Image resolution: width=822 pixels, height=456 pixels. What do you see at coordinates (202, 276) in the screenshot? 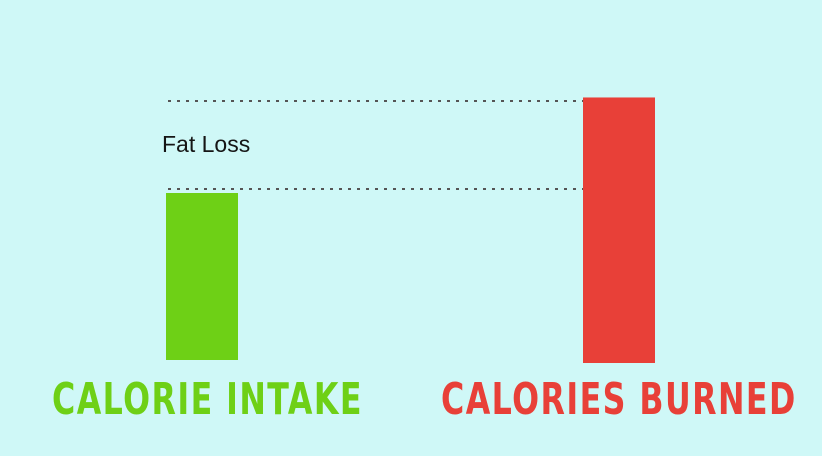
I see `bar-calorie-intake` at bounding box center [202, 276].